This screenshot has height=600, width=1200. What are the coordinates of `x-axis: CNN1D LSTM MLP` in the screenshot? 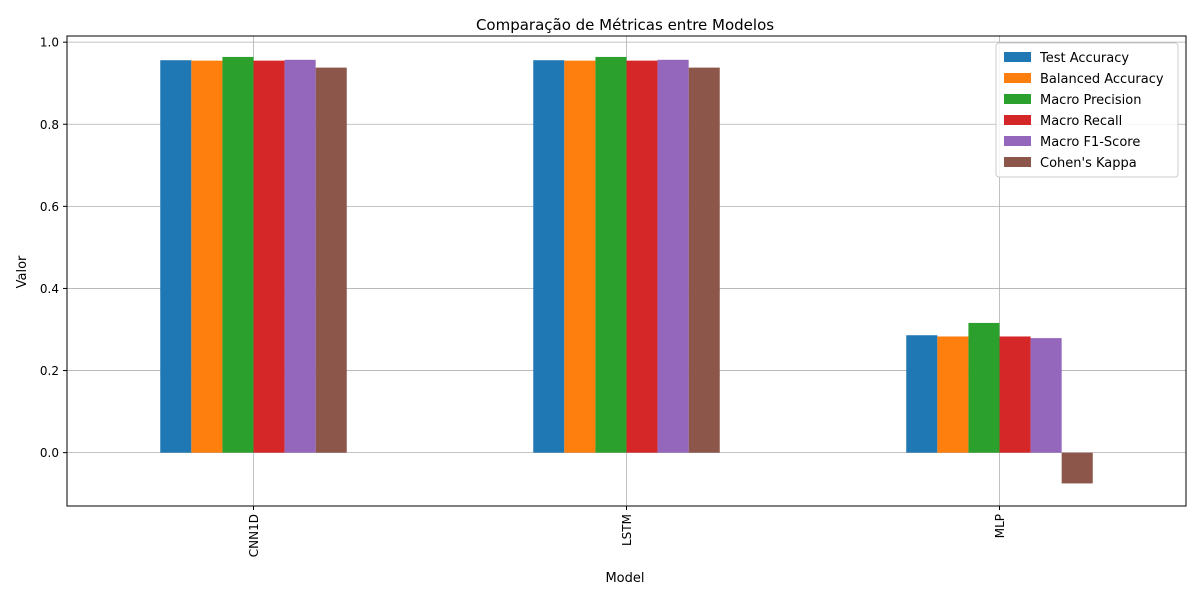 It's located at (627, 531).